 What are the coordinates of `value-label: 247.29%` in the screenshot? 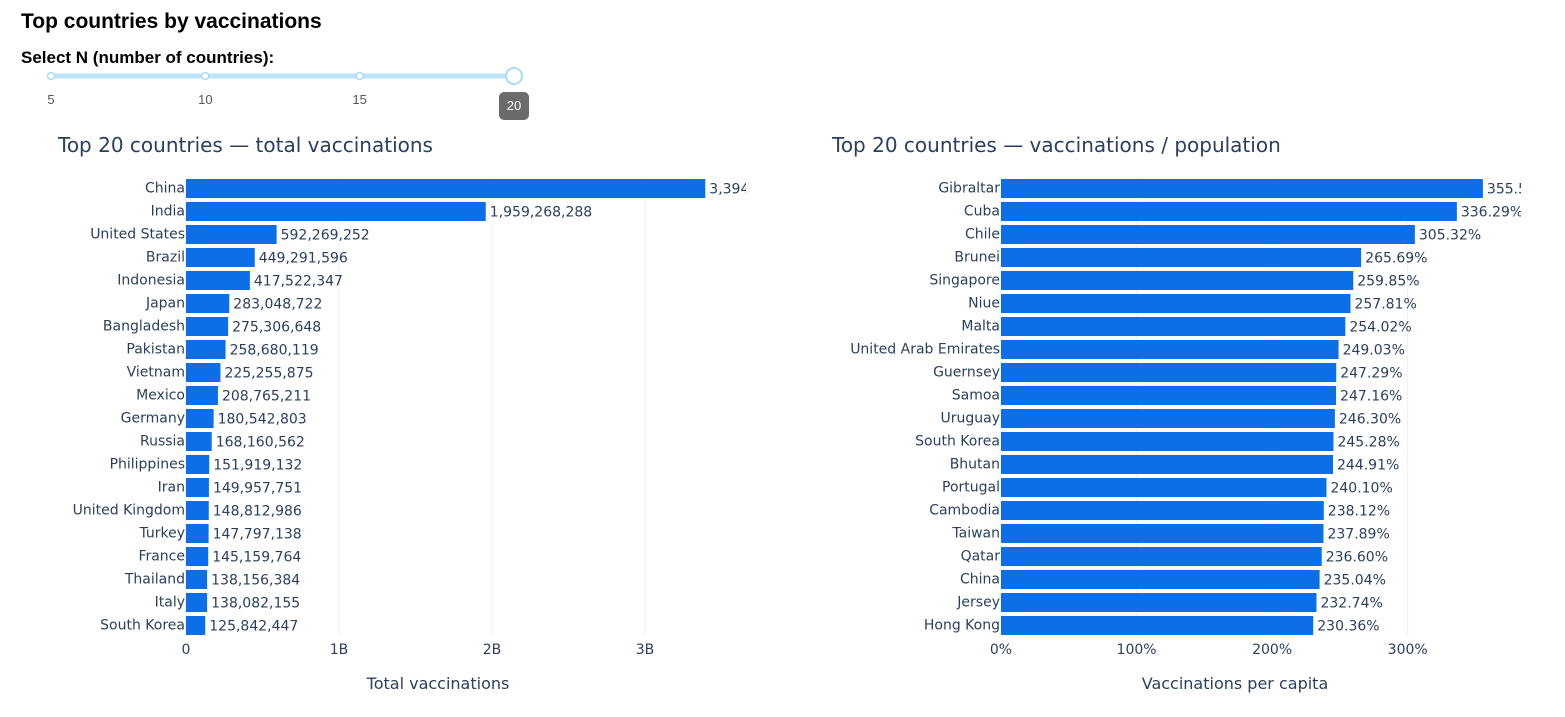 It's located at (1371, 374).